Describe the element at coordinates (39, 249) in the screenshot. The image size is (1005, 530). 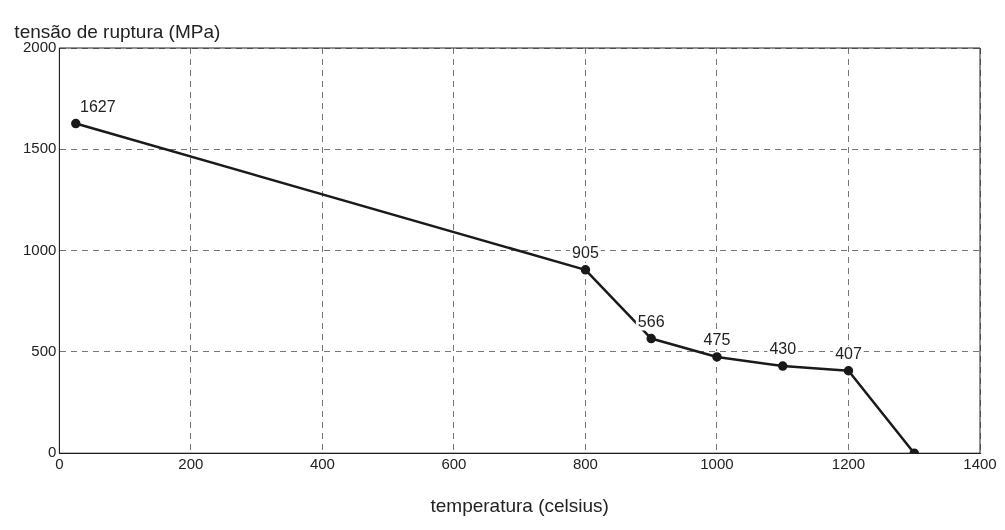
I see `y-tick-label: 1000` at that location.